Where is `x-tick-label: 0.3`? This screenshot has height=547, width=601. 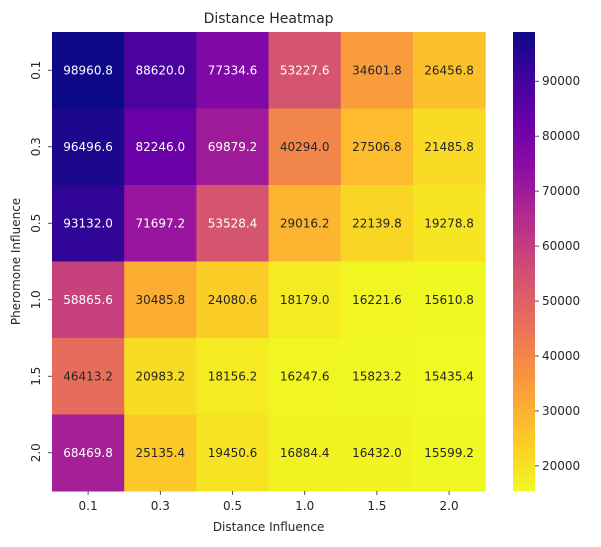 x-tick-label: 0.3 is located at coordinates (160, 506).